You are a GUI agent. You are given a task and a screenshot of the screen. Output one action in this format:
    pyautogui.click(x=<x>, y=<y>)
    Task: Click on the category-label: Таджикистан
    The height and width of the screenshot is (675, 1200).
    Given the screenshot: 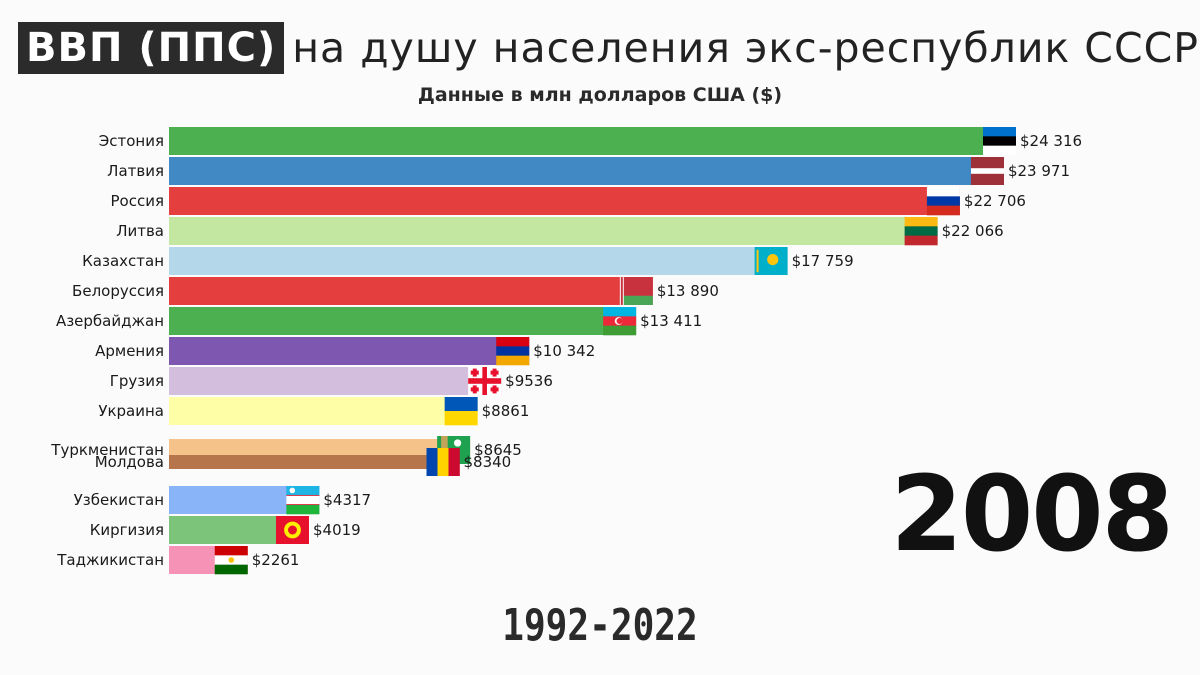 What is the action you would take?
    pyautogui.click(x=110, y=560)
    